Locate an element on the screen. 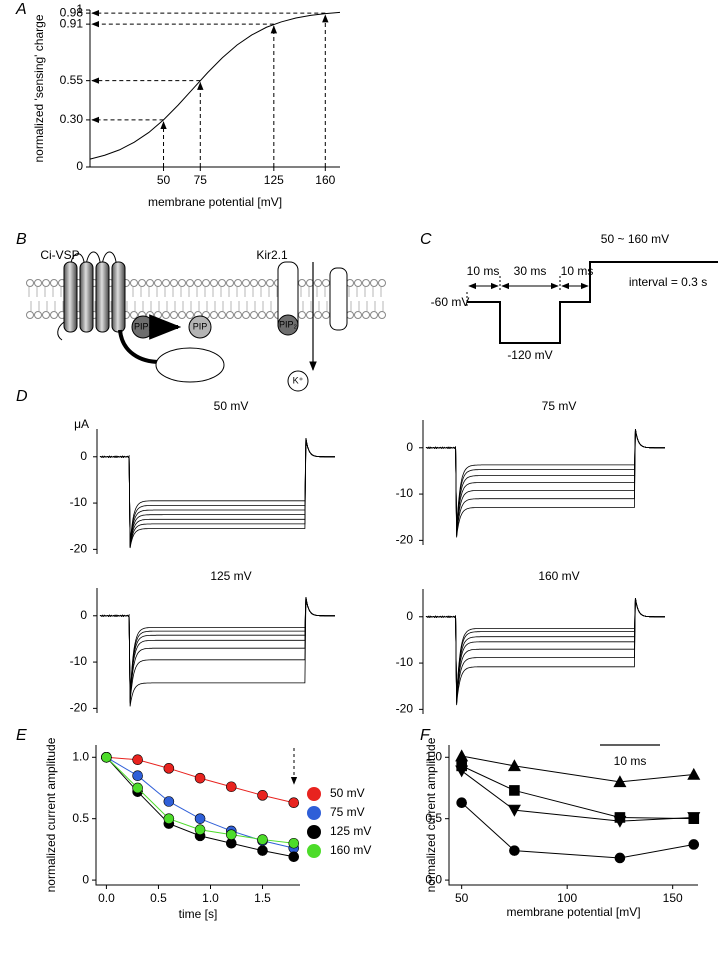  y-tick-label: -10 is located at coordinates (405, 493).